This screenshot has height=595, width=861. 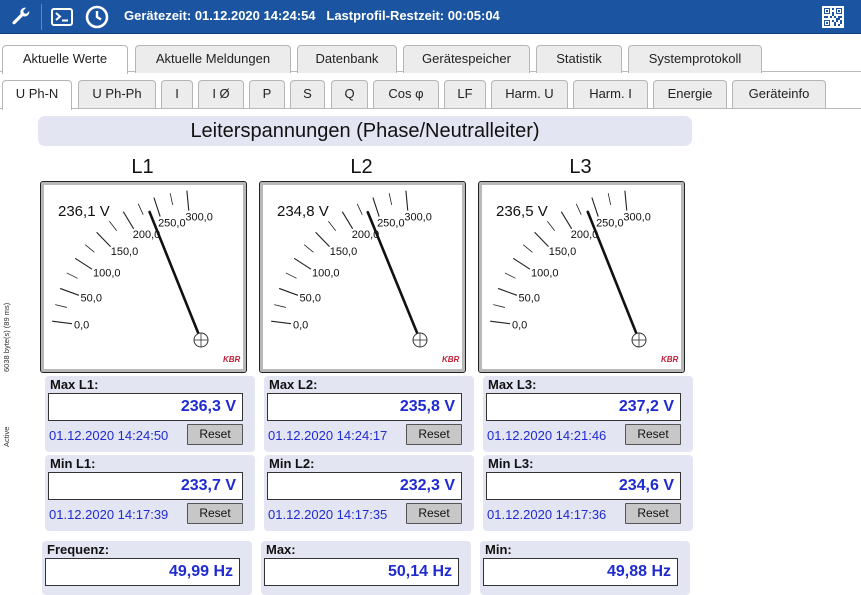 I want to click on tab-lf: LF, so click(x=465, y=94).